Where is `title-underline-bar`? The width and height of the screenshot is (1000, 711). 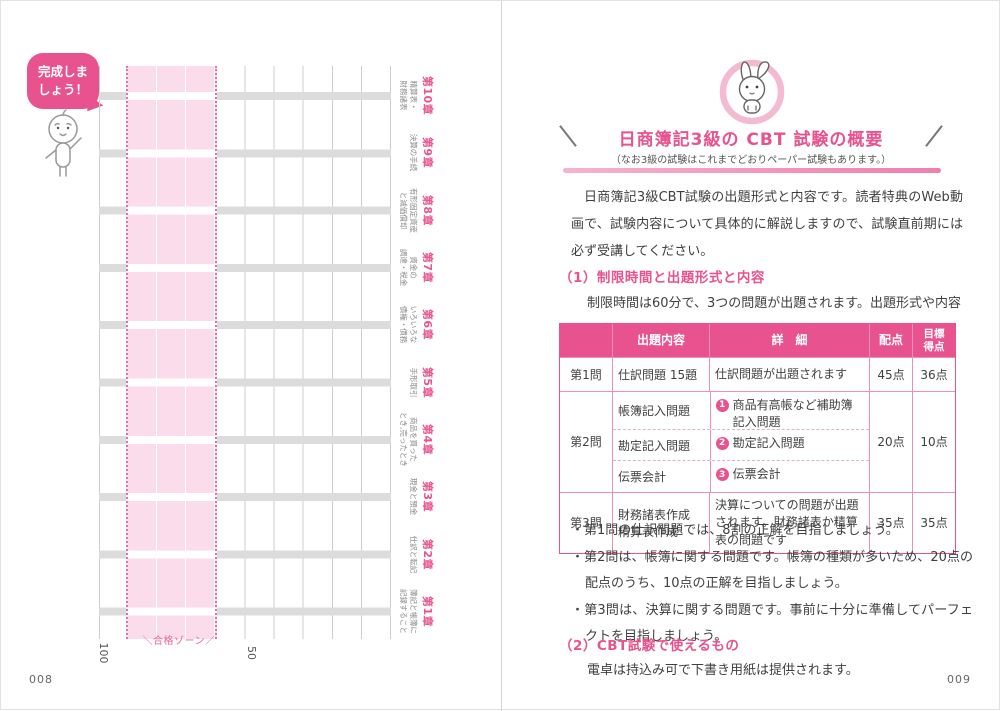
title-underline-bar is located at coordinates (752, 170).